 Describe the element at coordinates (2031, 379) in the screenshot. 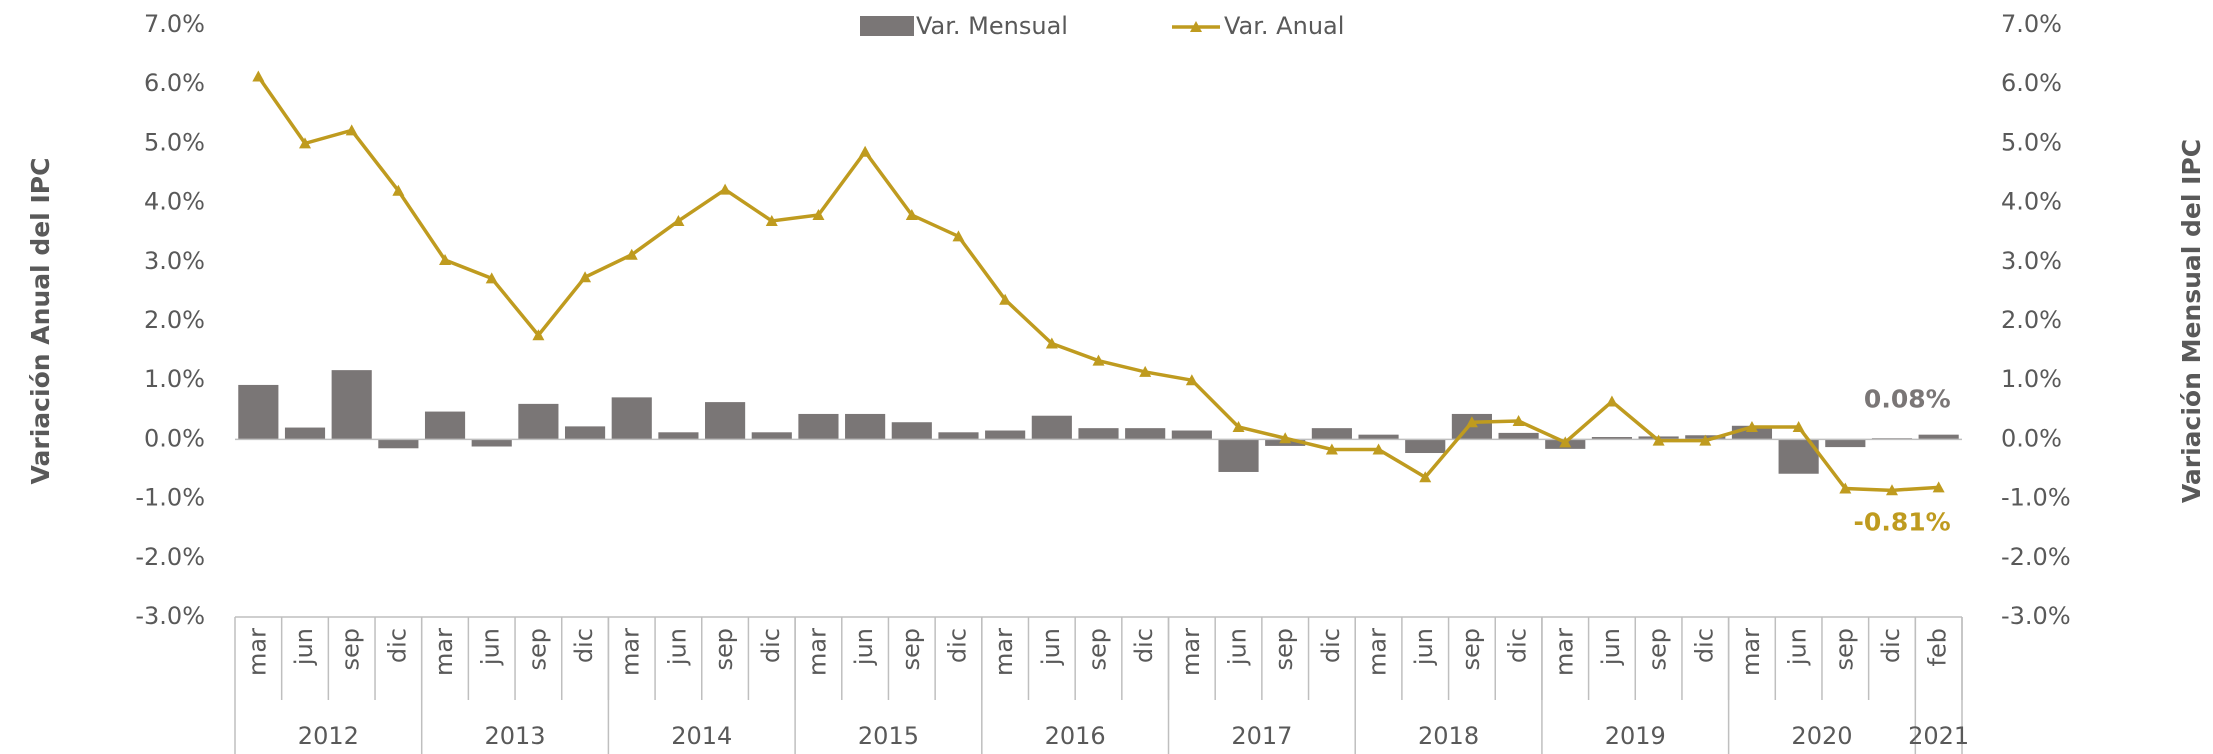

I see `y2-tick-label: 1.0%` at that location.